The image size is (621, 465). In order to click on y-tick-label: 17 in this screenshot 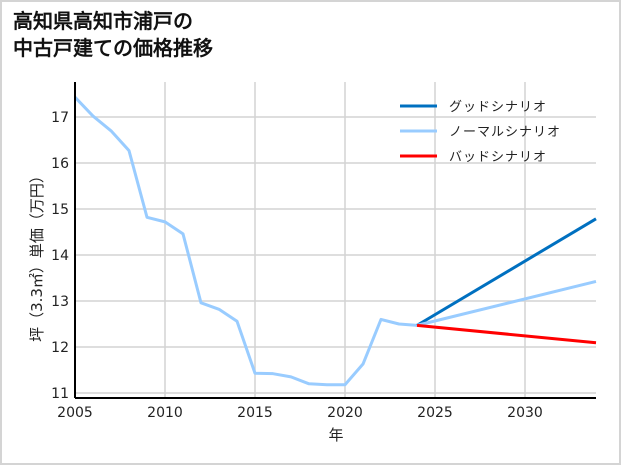, I will do `click(60, 118)`.